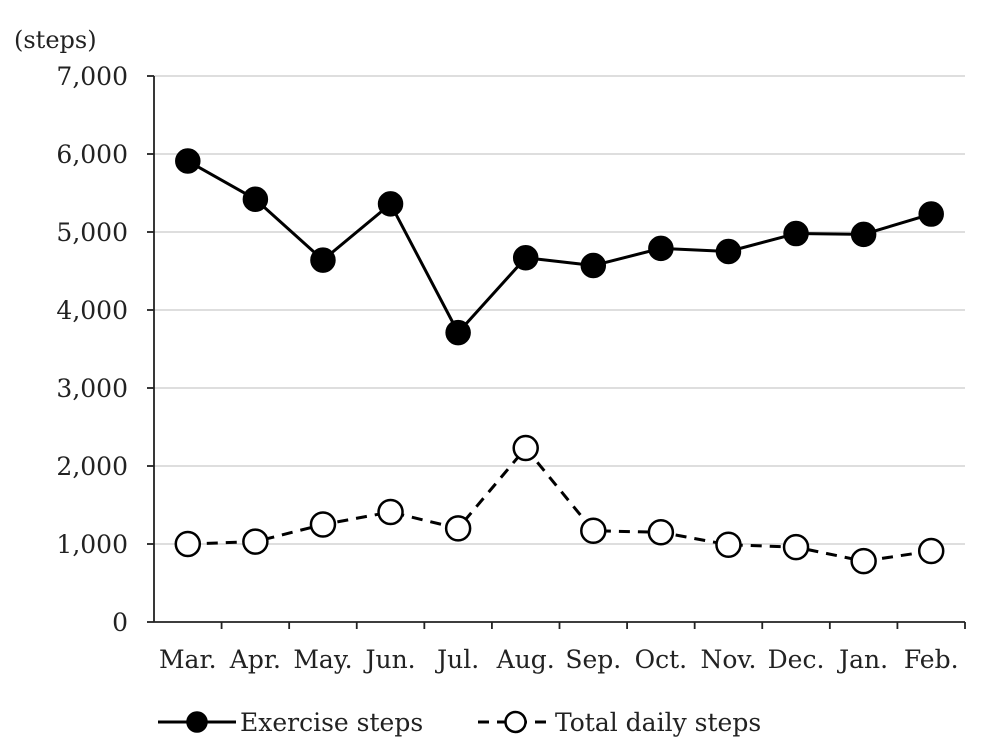  Describe the element at coordinates (658, 722) in the screenshot. I see `legend-label: Total daily steps` at that location.